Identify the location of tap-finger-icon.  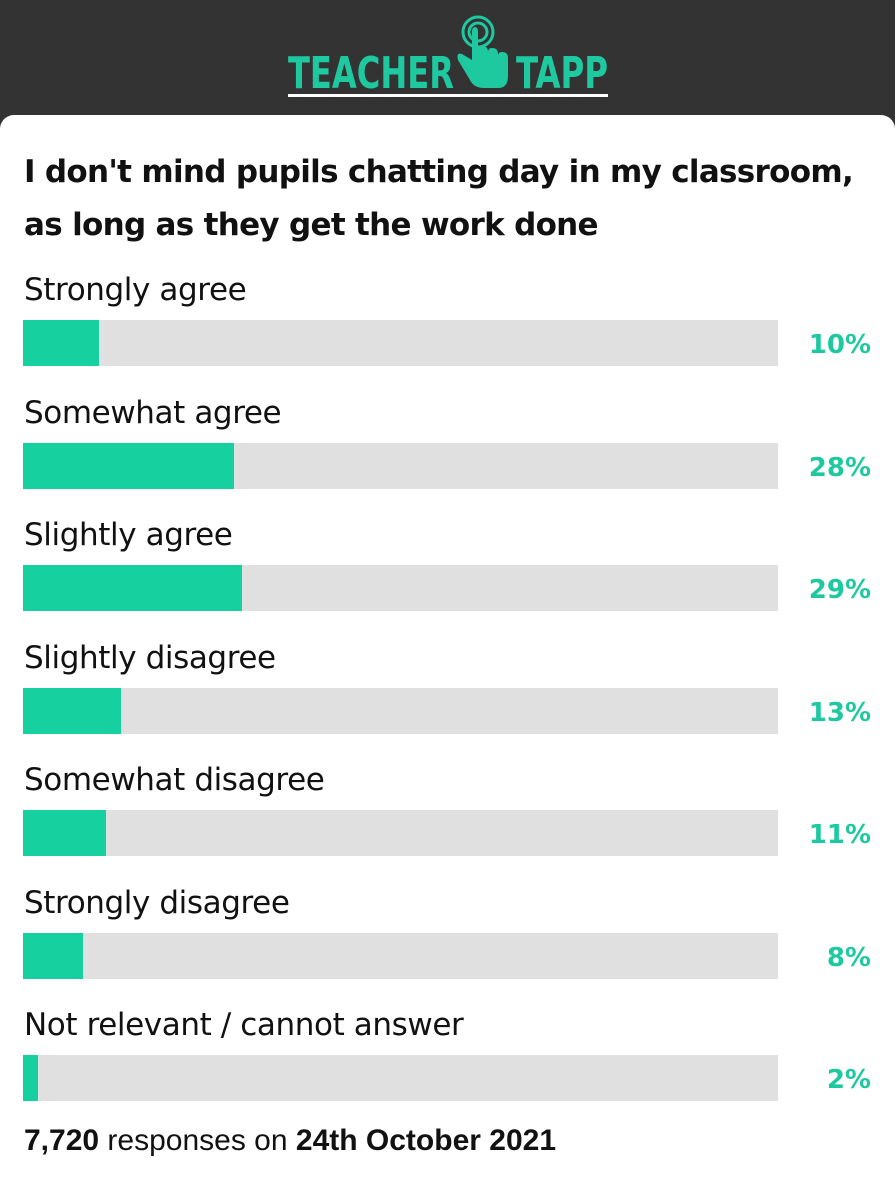
(482, 51).